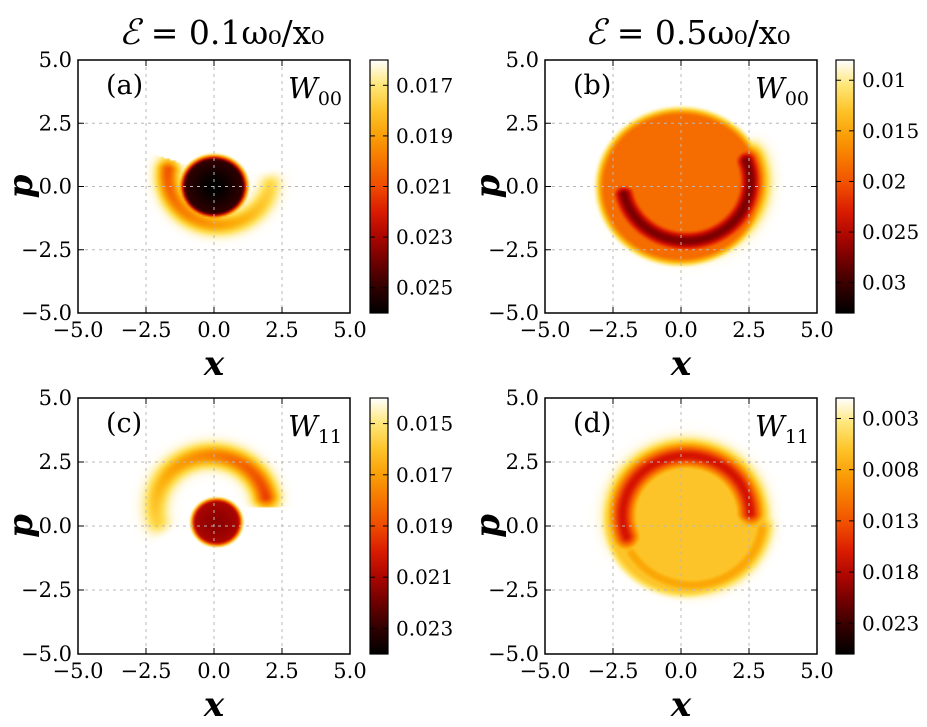 The height and width of the screenshot is (727, 927). I want to click on colorbar-tick-label: 0.03, so click(884, 283).